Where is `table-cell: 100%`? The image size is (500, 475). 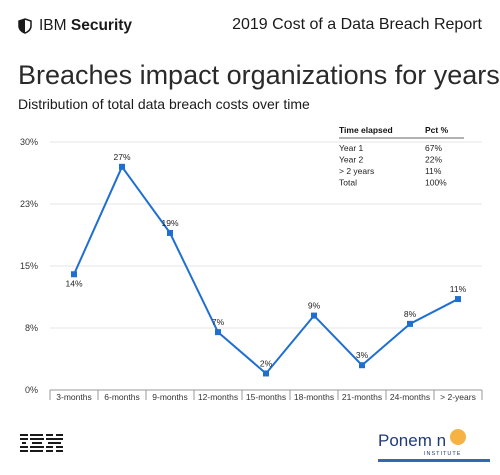 table-cell: 100% is located at coordinates (436, 183).